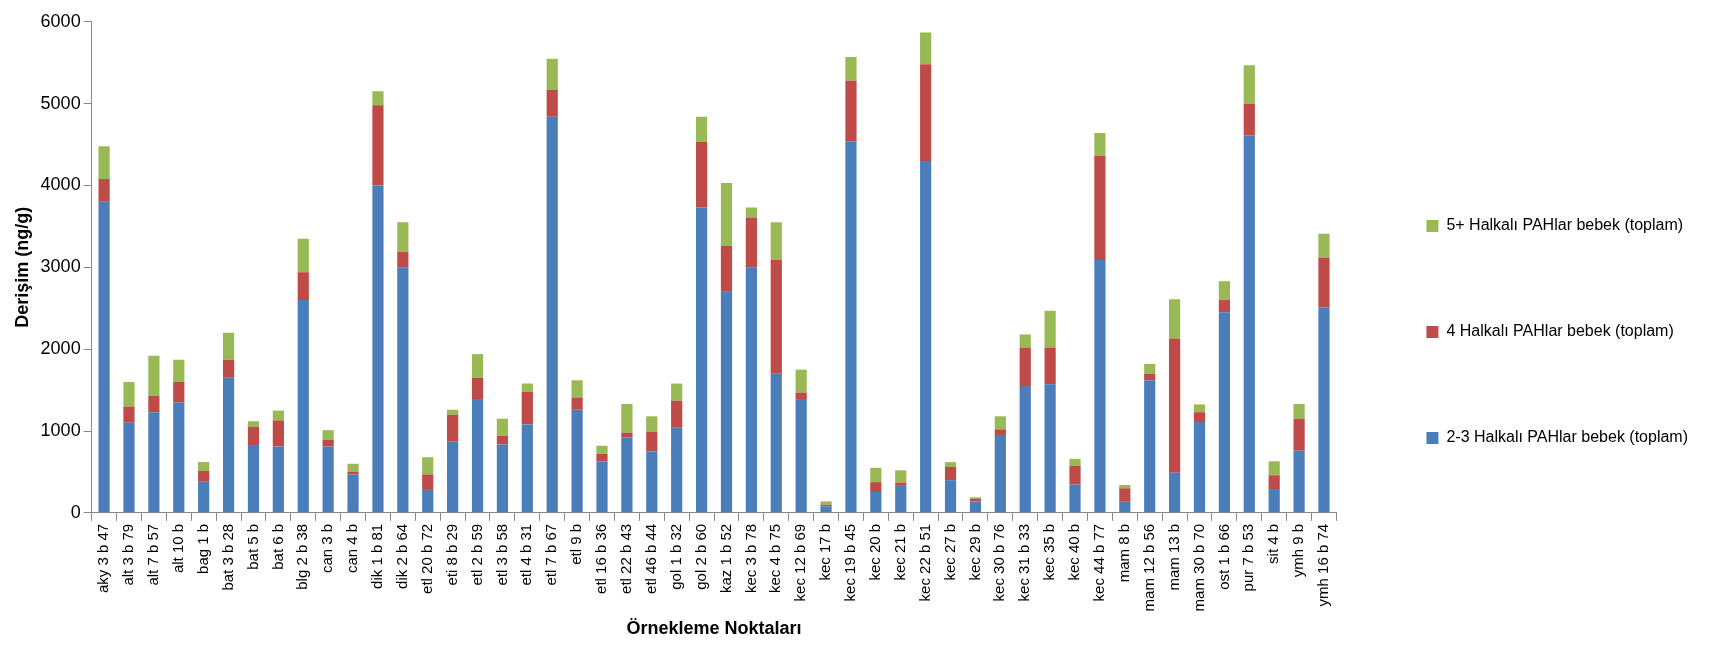  Describe the element at coordinates (352, 548) in the screenshot. I see `x-tick-label: can 4 b` at that location.